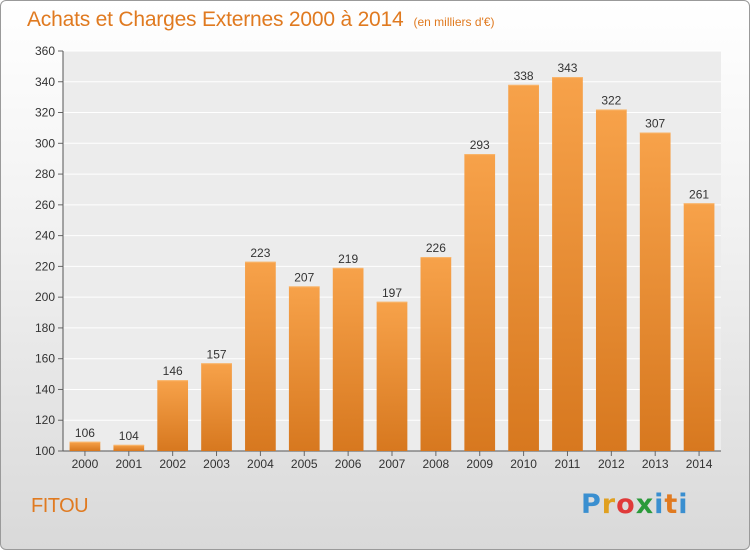 The width and height of the screenshot is (750, 550). I want to click on data-label: 261, so click(699, 194).